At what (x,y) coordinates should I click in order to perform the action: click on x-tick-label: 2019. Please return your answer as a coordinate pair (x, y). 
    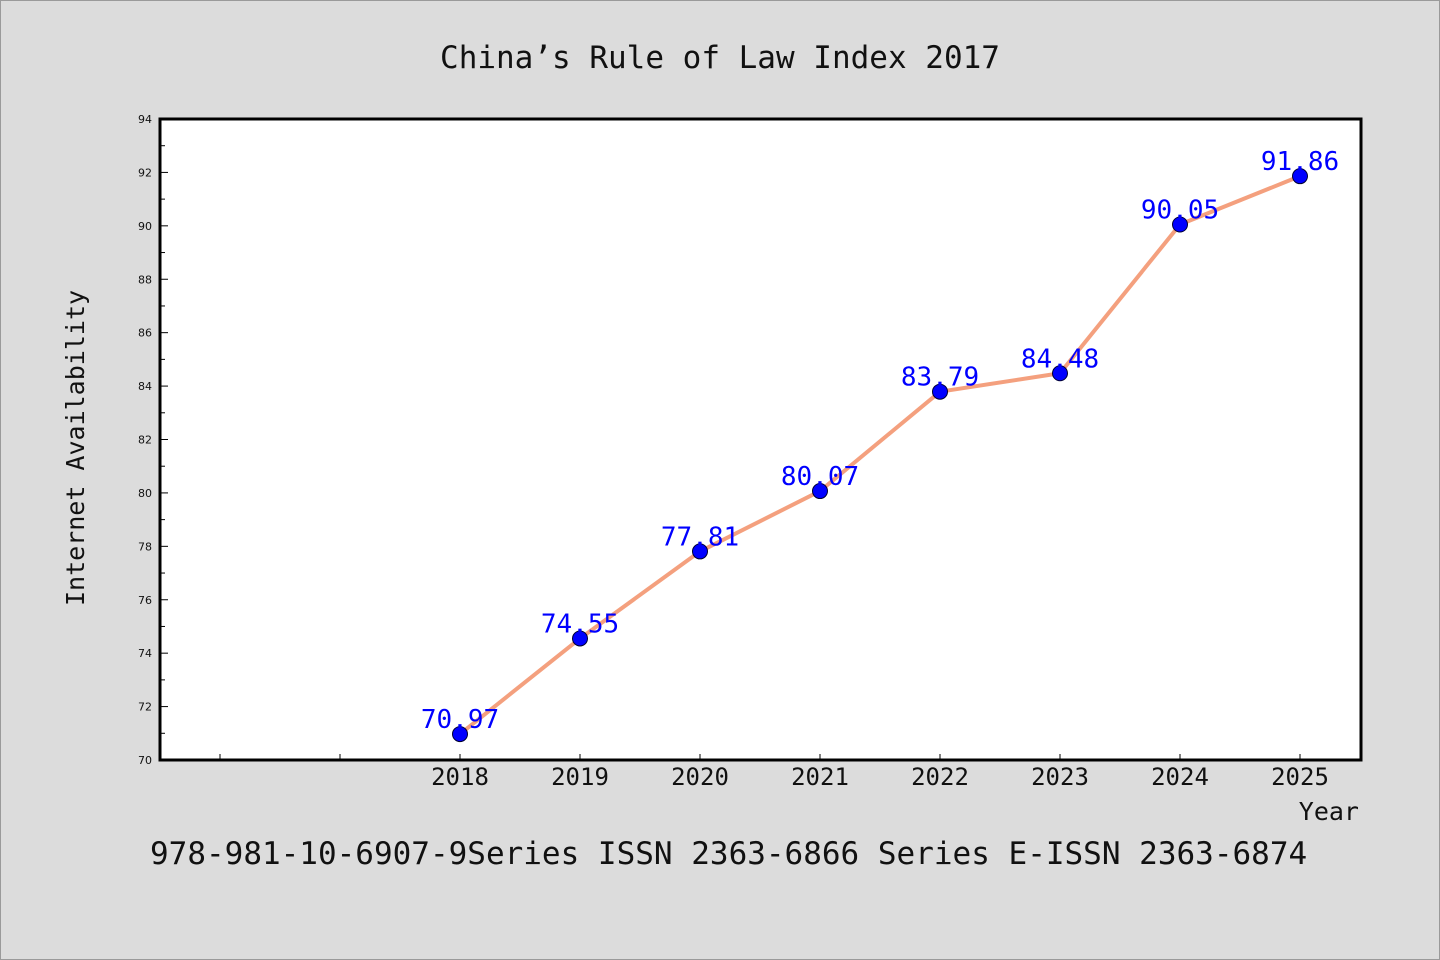
    Looking at the image, I should click on (580, 777).